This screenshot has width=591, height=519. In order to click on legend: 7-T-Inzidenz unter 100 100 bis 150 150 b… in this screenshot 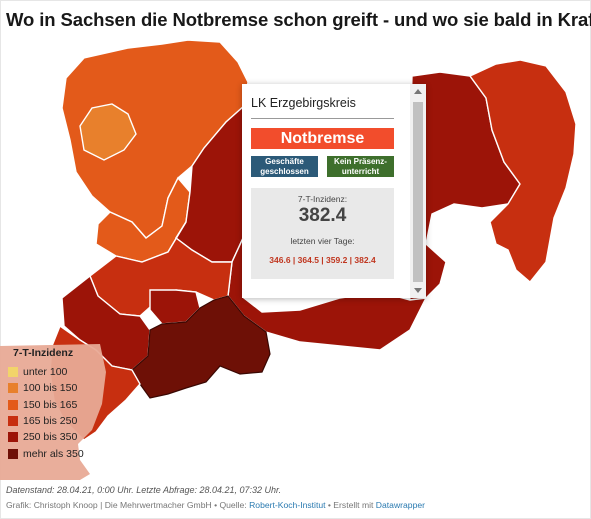, I will do `click(56, 404)`.